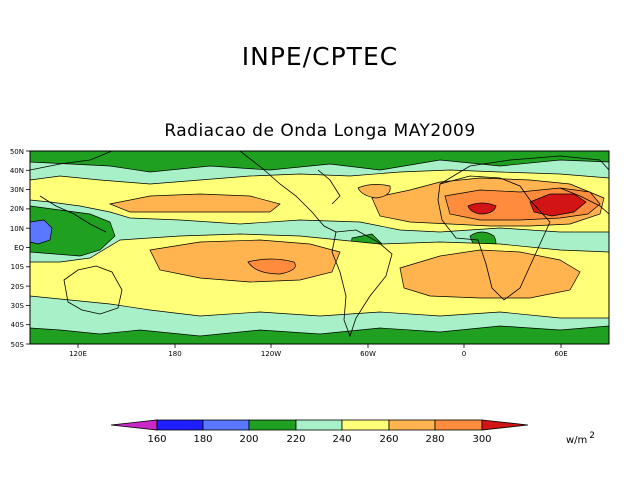 The image size is (640, 494). What do you see at coordinates (18, 287) in the screenshot?
I see `lat-label-20s: 20S` at bounding box center [18, 287].